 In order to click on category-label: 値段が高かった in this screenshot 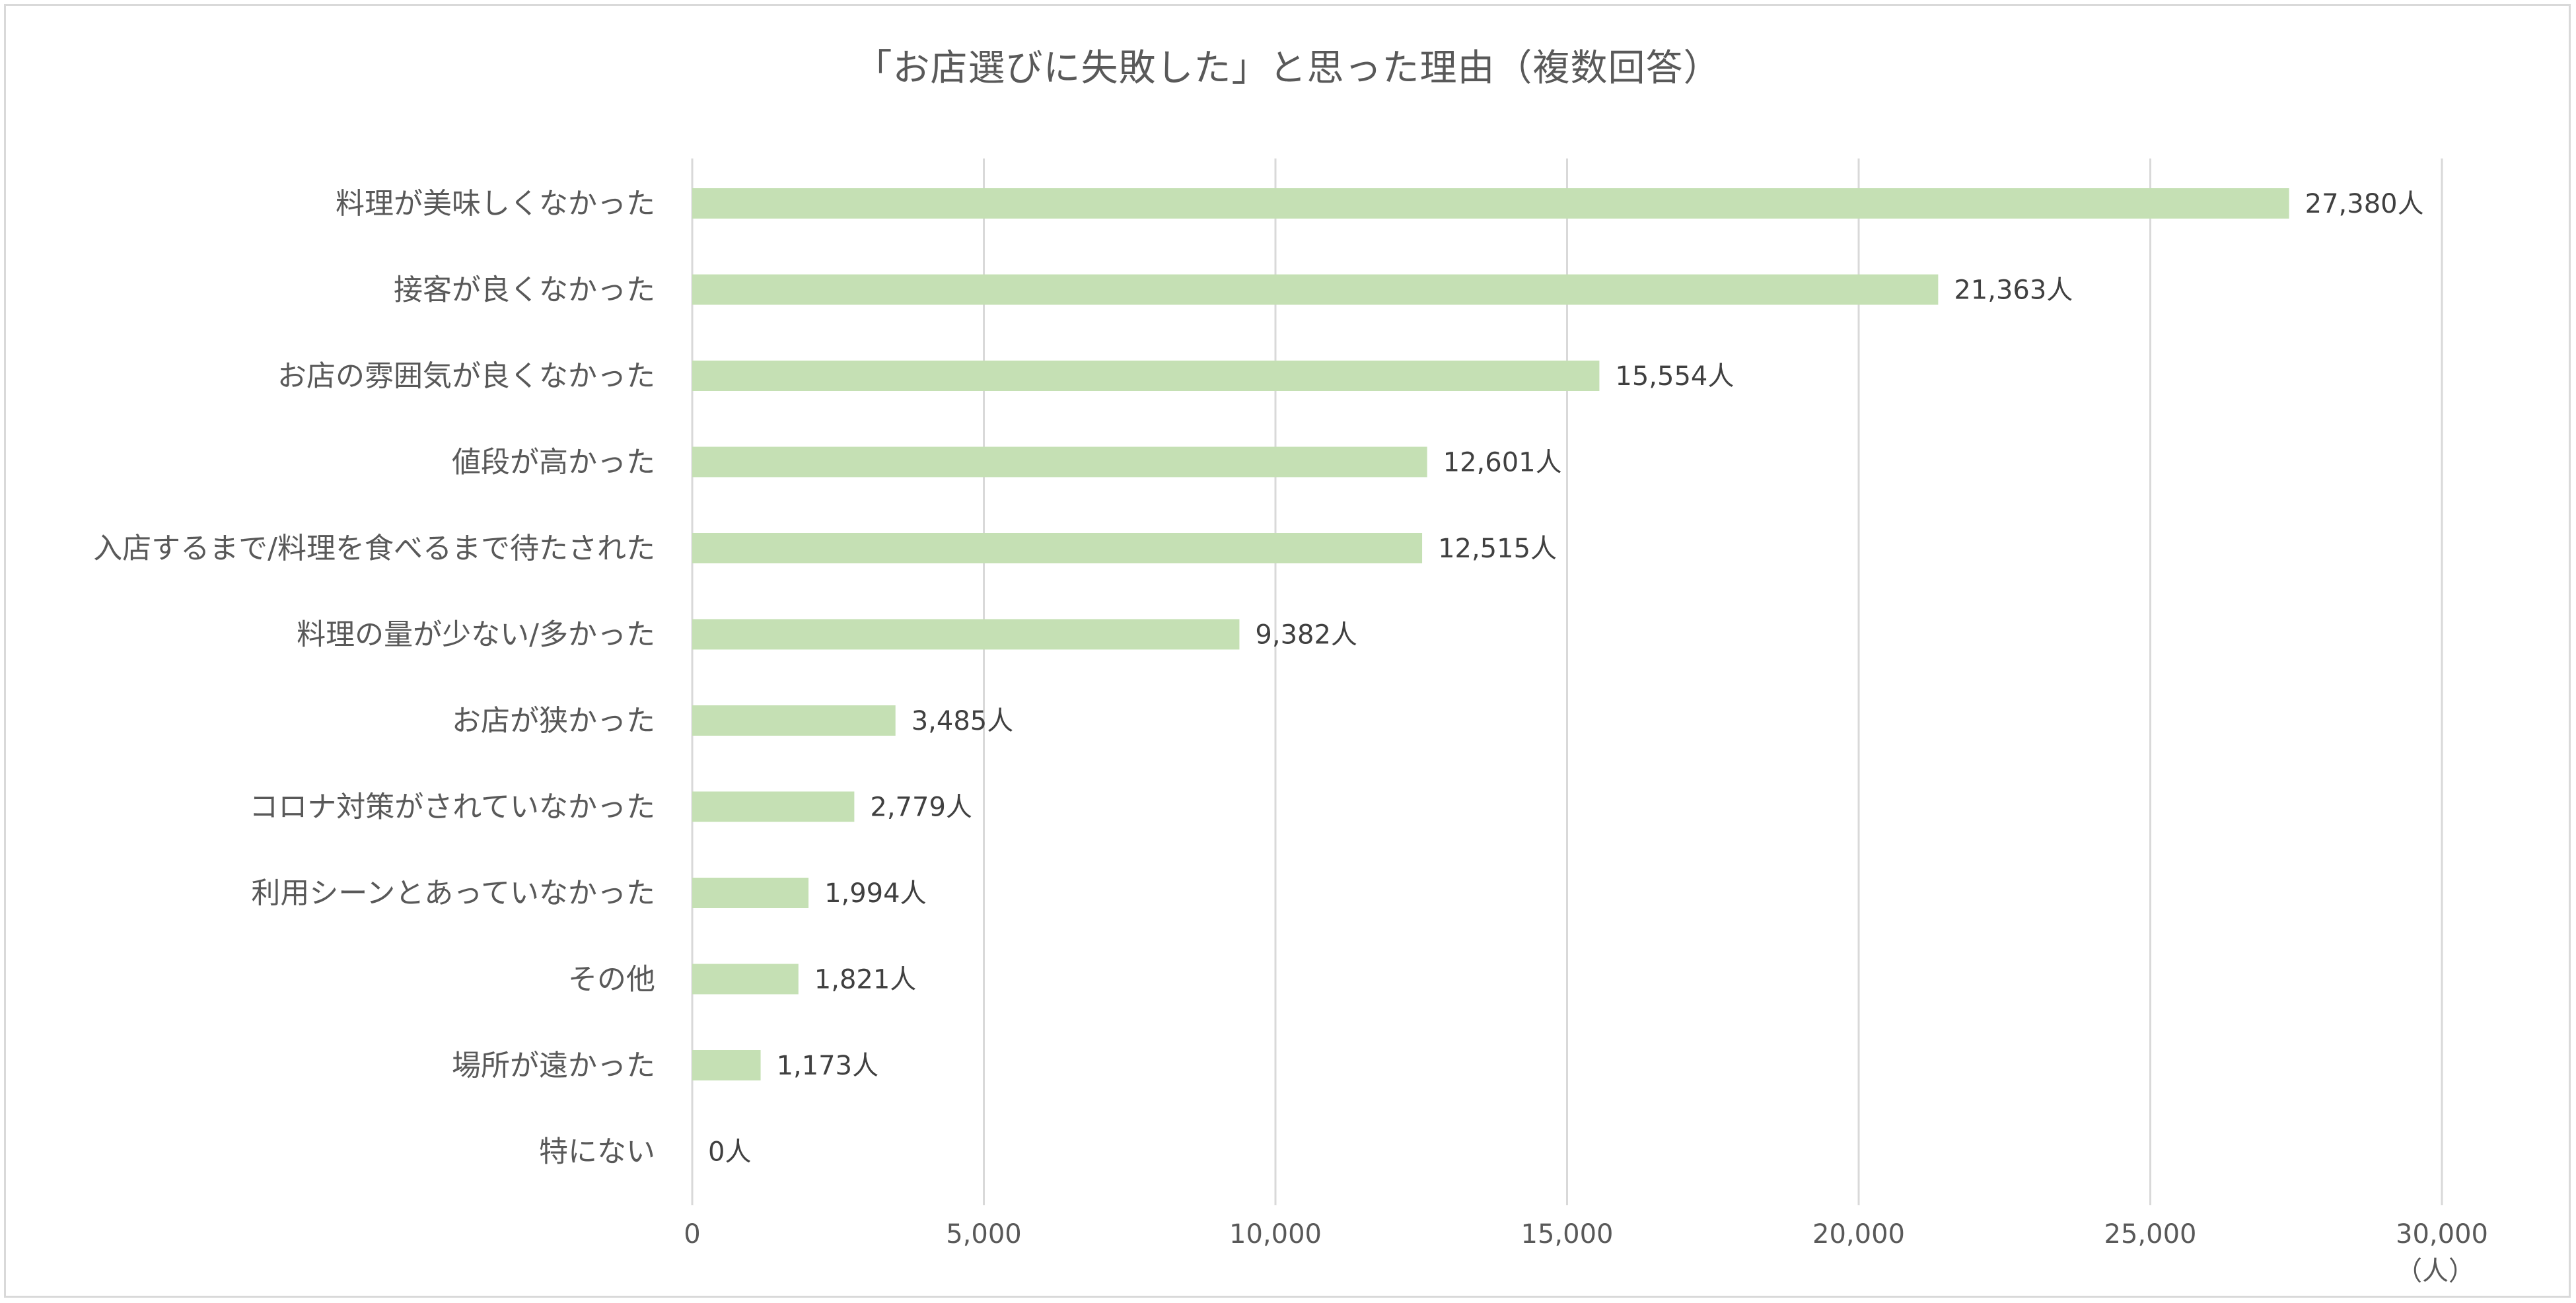, I will do `click(553, 462)`.